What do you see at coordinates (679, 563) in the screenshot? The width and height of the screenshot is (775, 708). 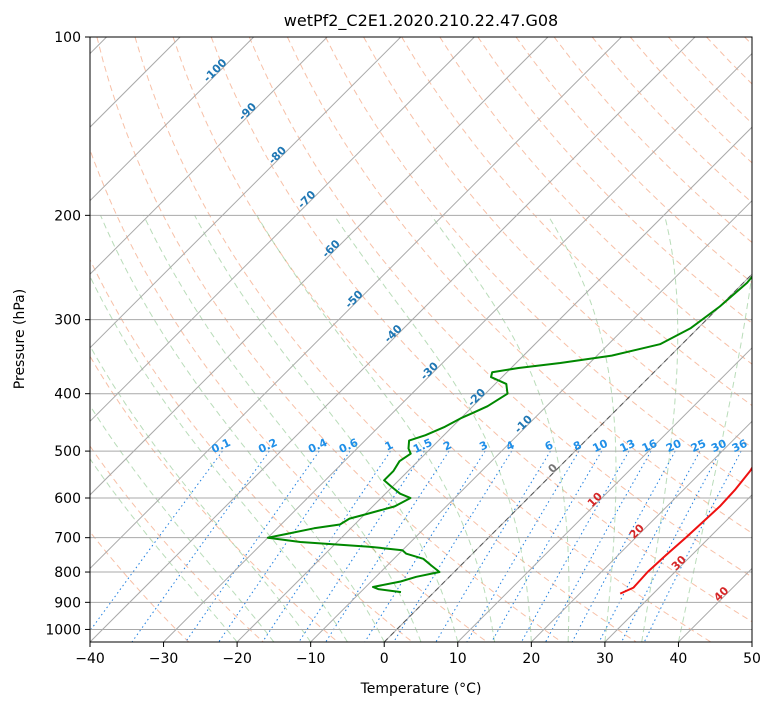 I see `isotherm-label: 30` at bounding box center [679, 563].